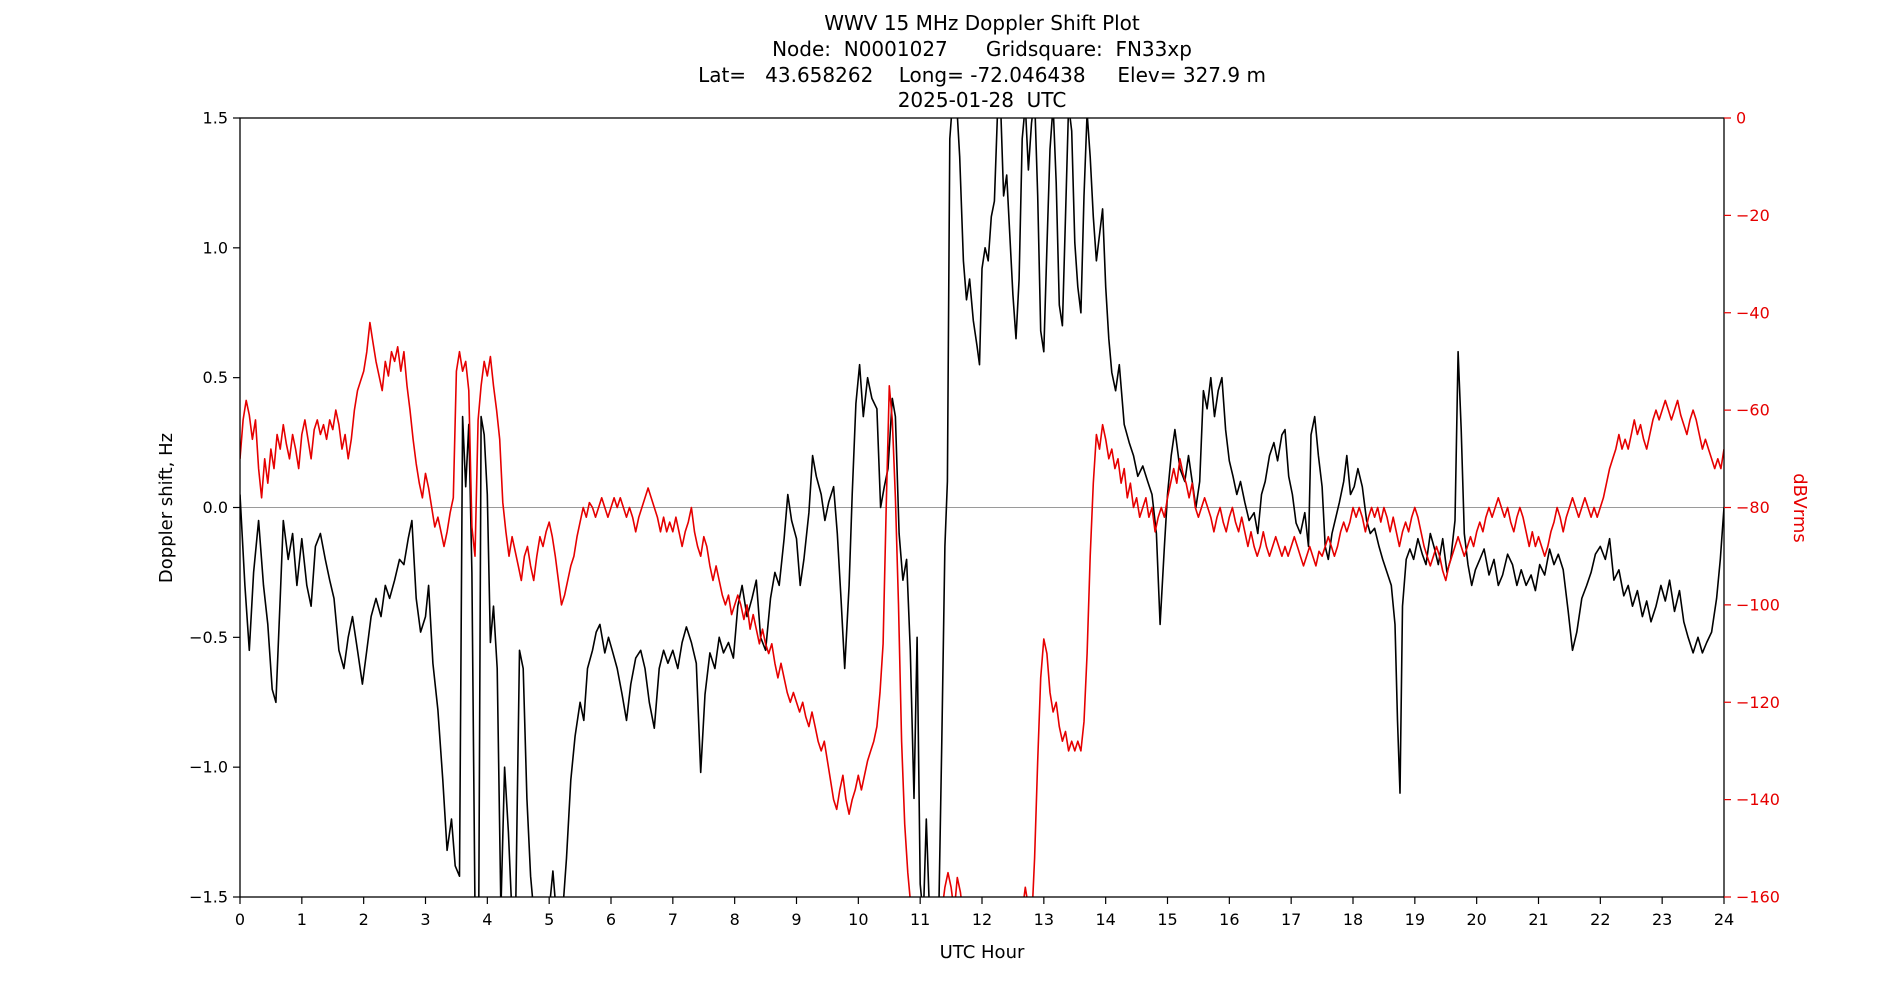 Image resolution: width=1900 pixels, height=1000 pixels. What do you see at coordinates (1753, 312) in the screenshot?
I see `y-right-tick-label: −40` at bounding box center [1753, 312].